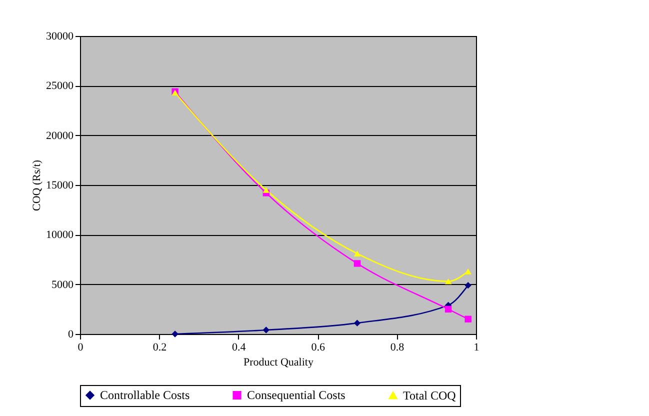 This screenshot has width=649, height=416. Describe the element at coordinates (37, 186) in the screenshot. I see `y-axis-title: COQ (Rs/t)` at that location.